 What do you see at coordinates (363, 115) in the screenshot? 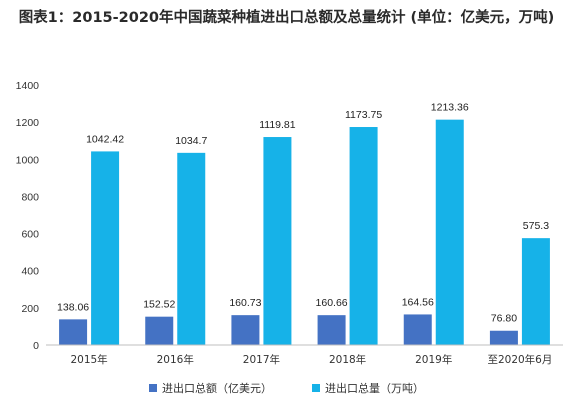
I see `data-label-volume: 1173.75` at bounding box center [363, 115].